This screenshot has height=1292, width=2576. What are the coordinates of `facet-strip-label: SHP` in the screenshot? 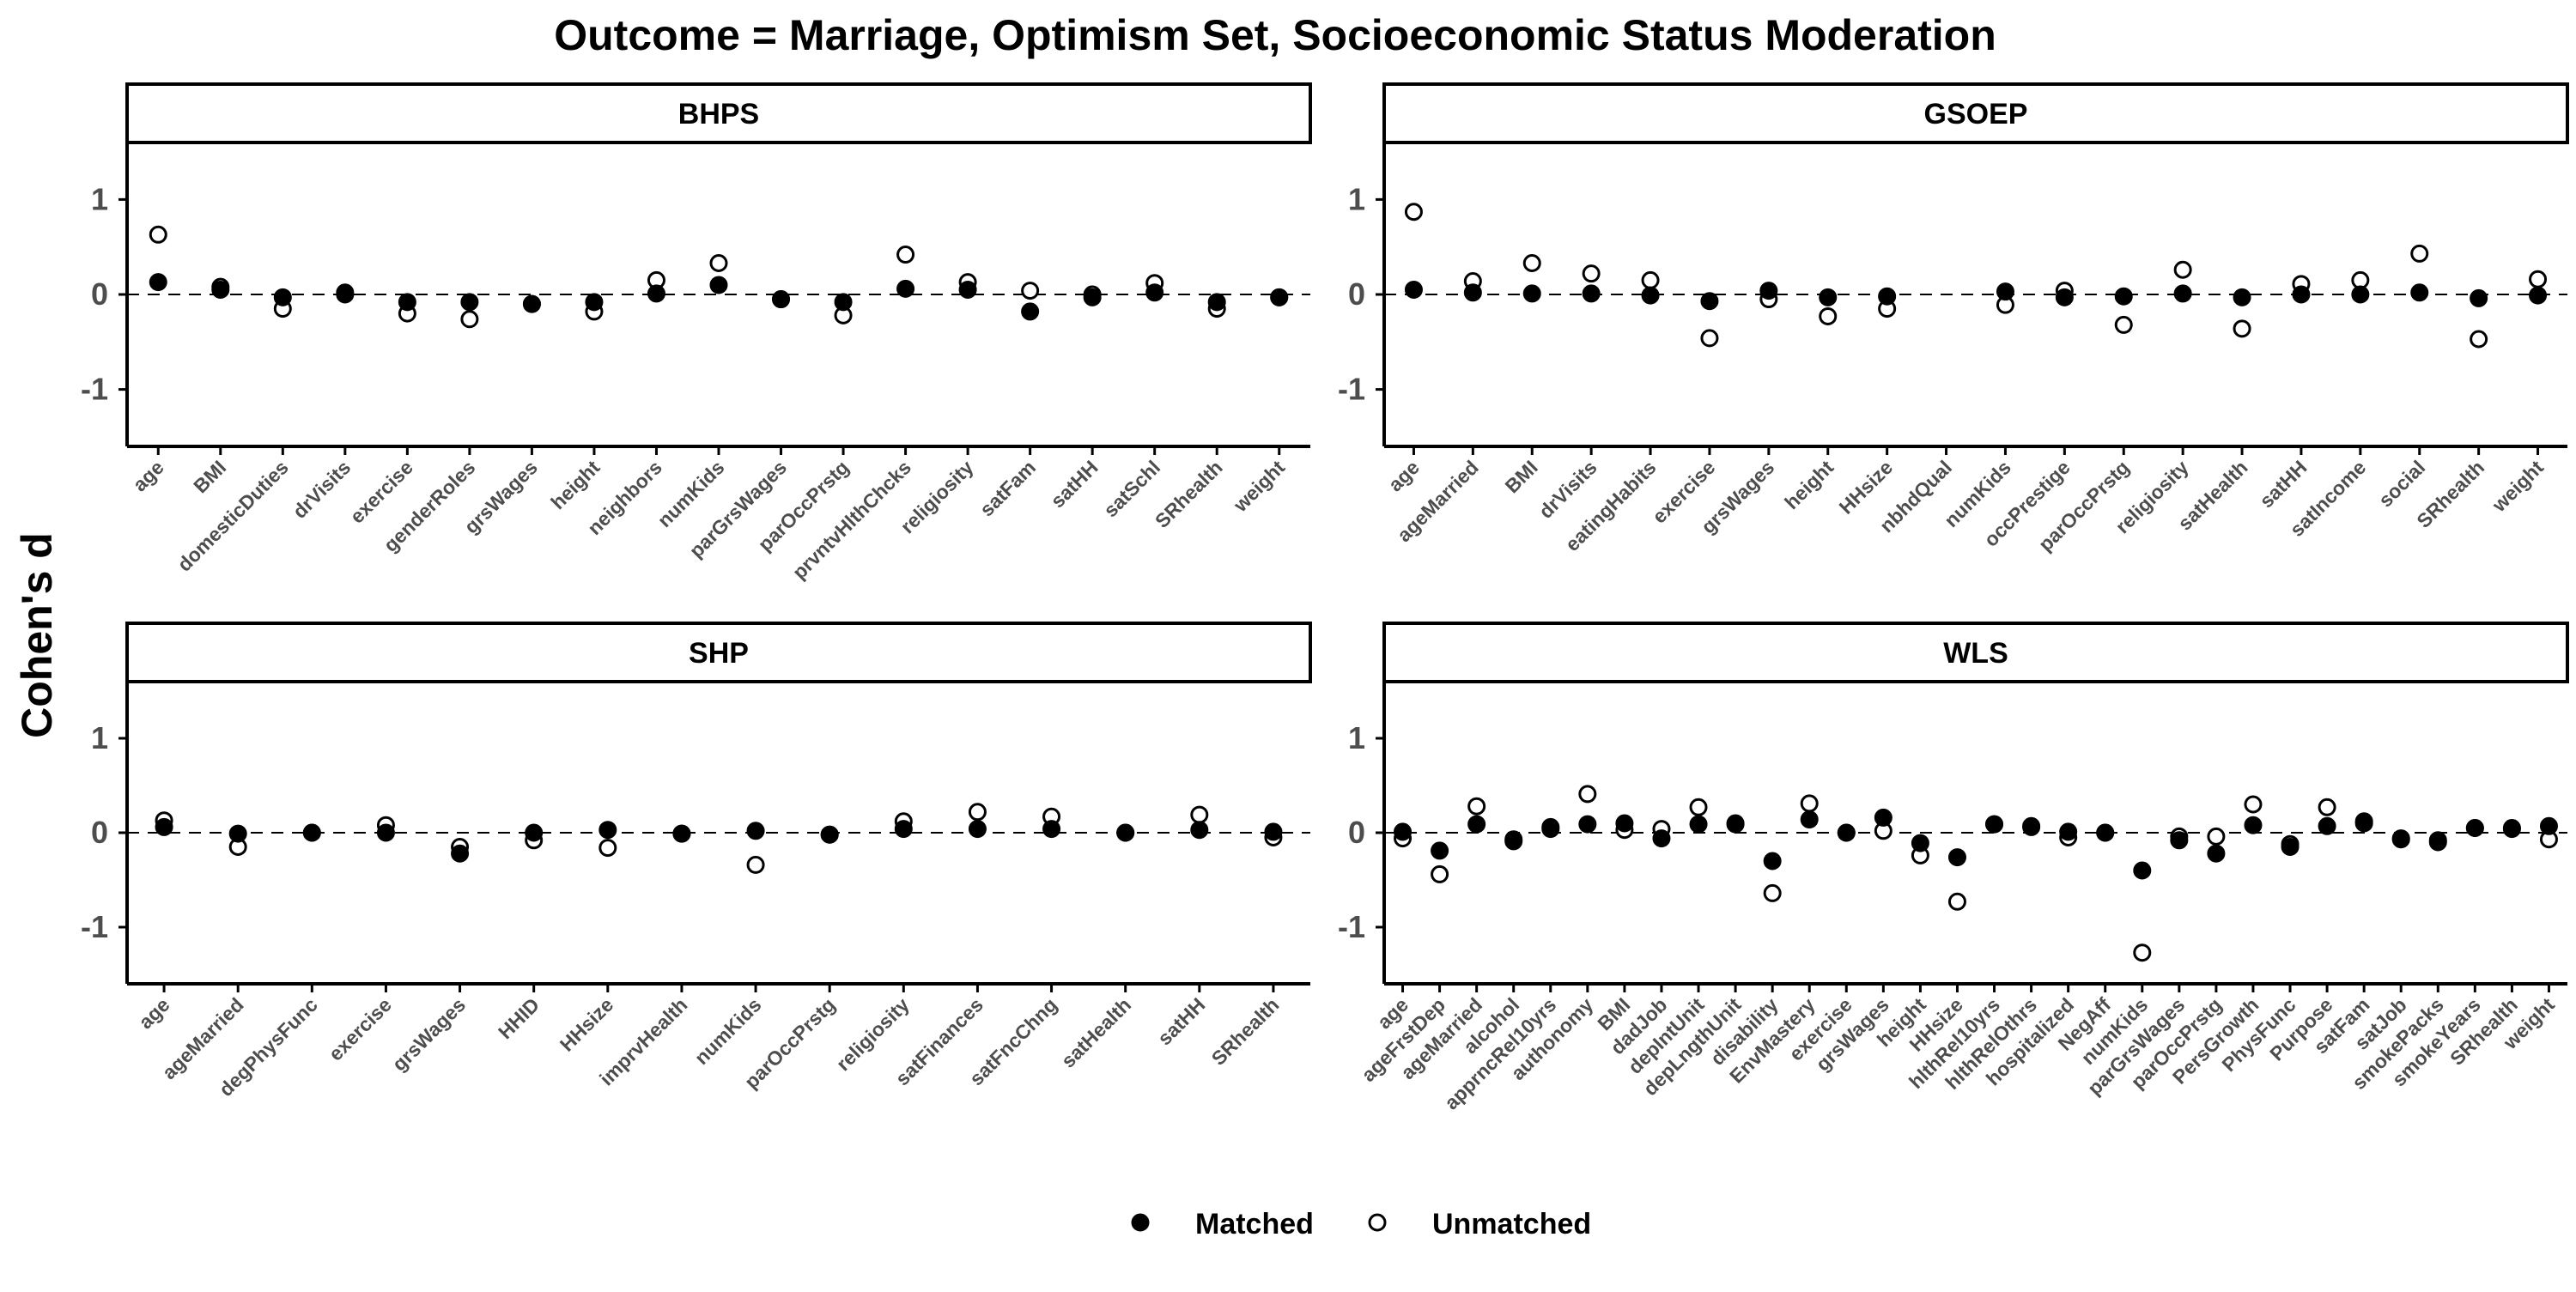 It's located at (719, 653).